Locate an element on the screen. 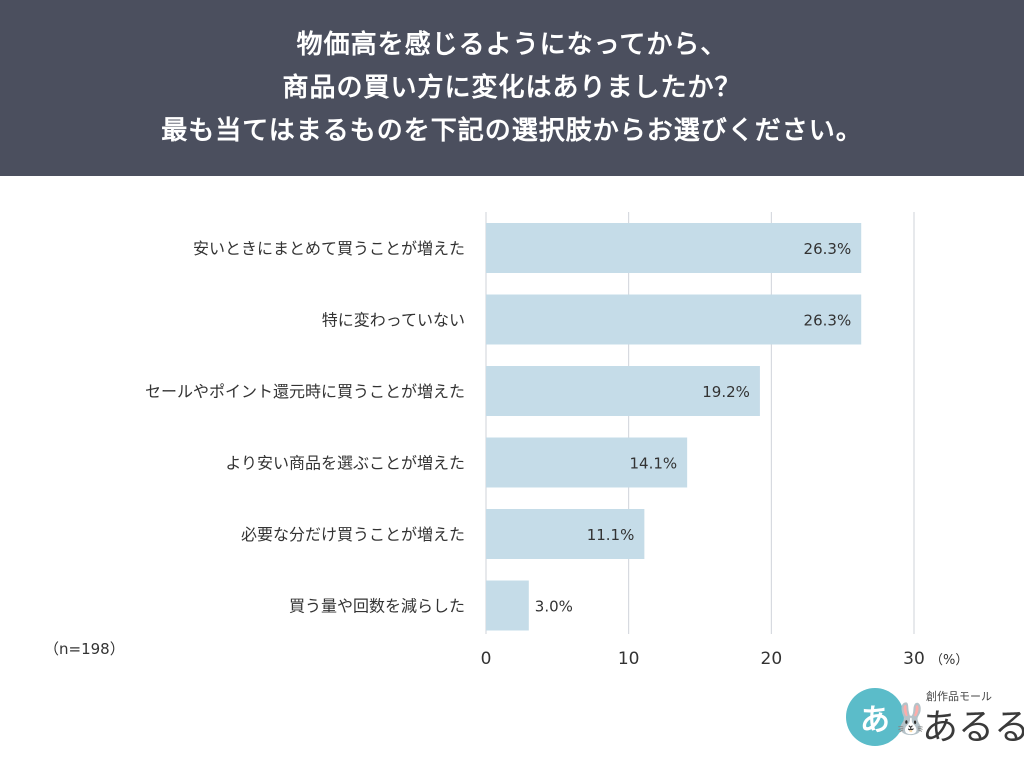 The width and height of the screenshot is (1024, 767). logo-subtitle: 創作品モール is located at coordinates (959, 696).